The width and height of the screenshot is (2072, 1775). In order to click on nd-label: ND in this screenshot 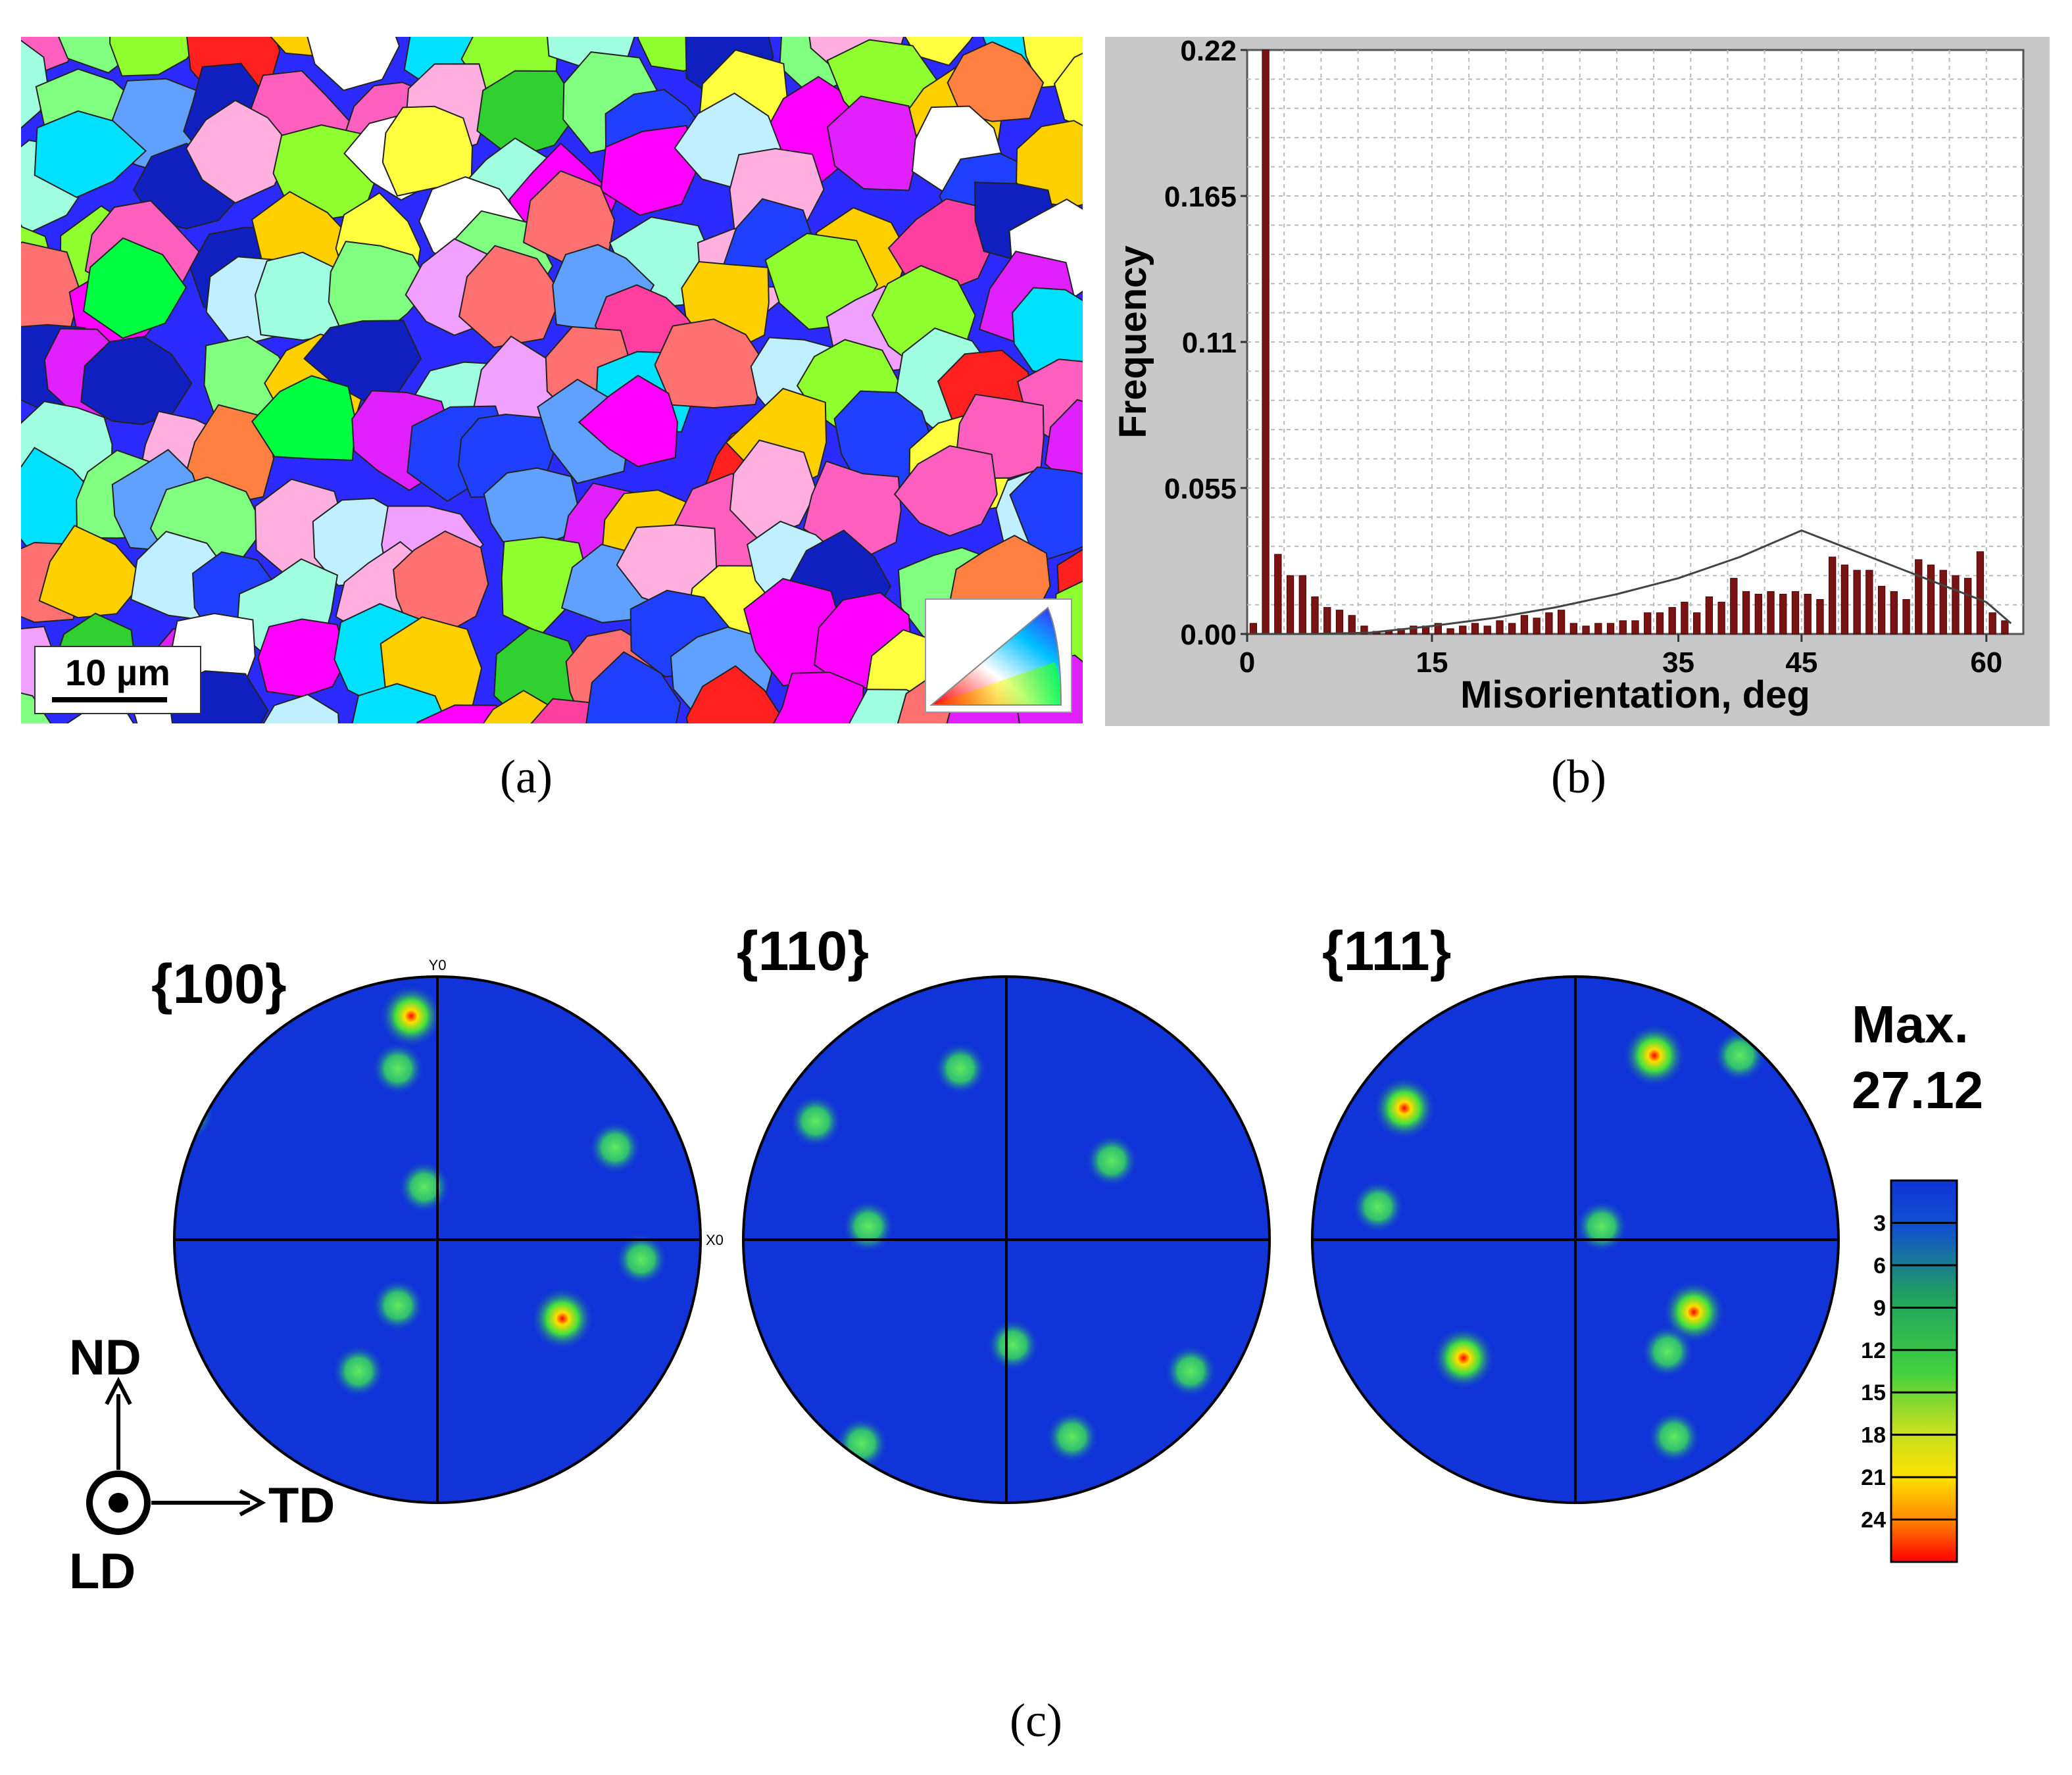, I will do `click(105, 1358)`.